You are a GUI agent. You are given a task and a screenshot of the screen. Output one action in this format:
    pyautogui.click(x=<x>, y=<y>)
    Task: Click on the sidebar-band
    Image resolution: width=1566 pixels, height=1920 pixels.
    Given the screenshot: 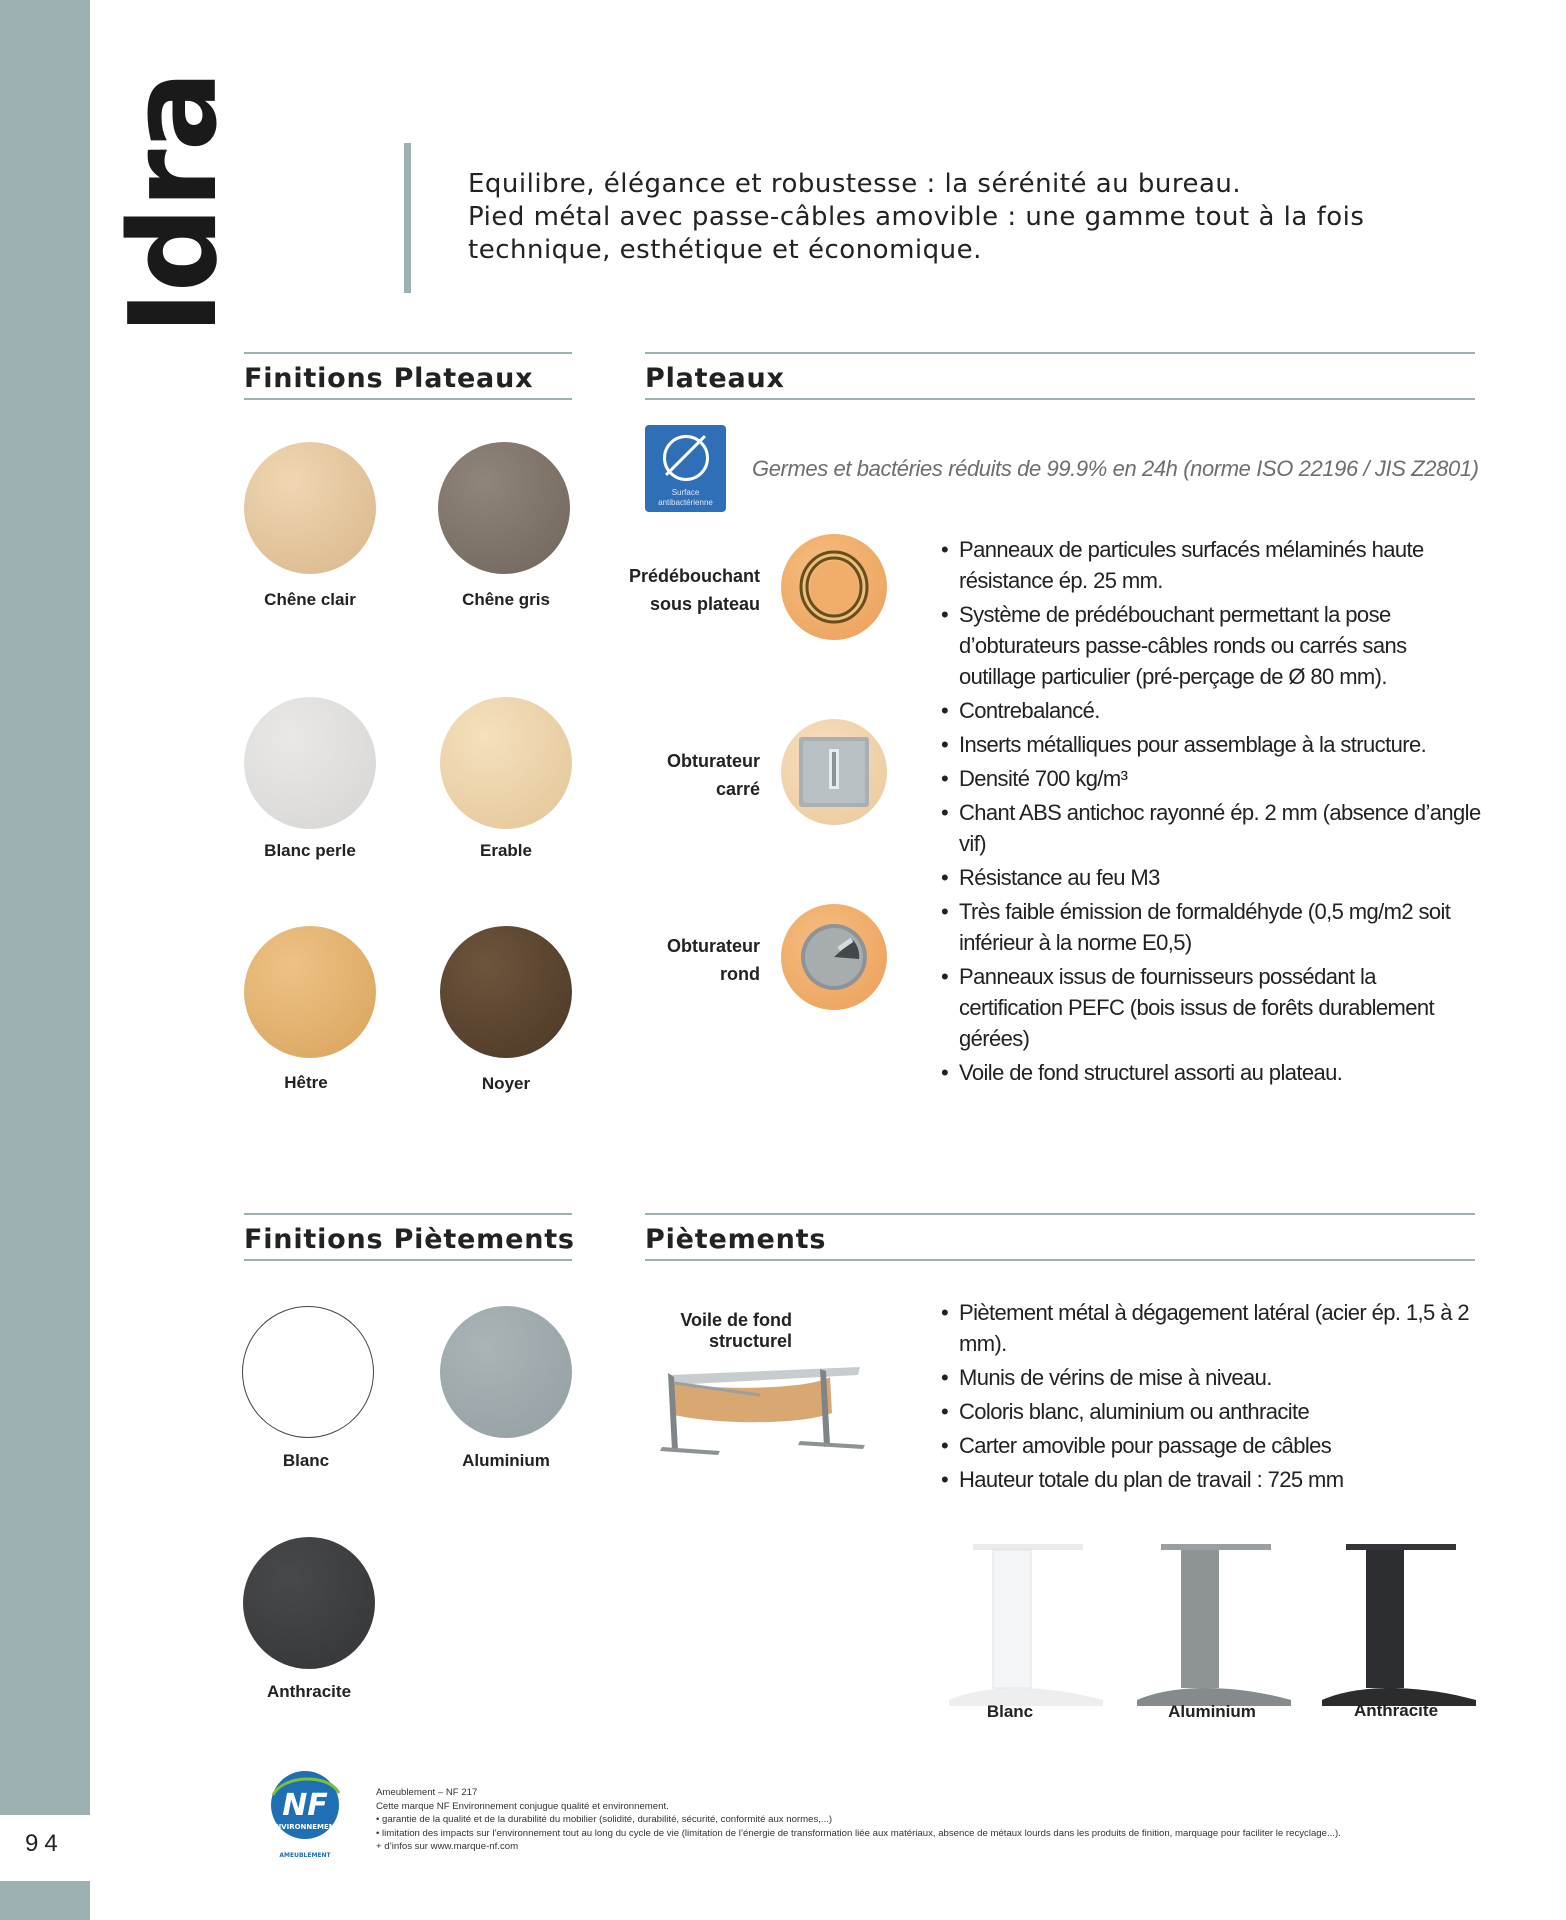 What is the action you would take?
    pyautogui.click(x=45, y=907)
    